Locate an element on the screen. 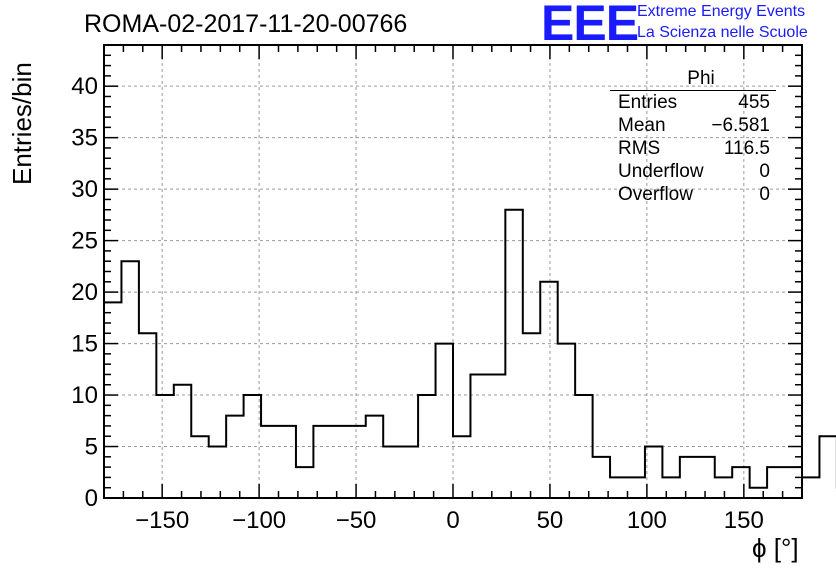 This screenshot has width=836, height=572. stat-value: 116.5 is located at coordinates (746, 148).